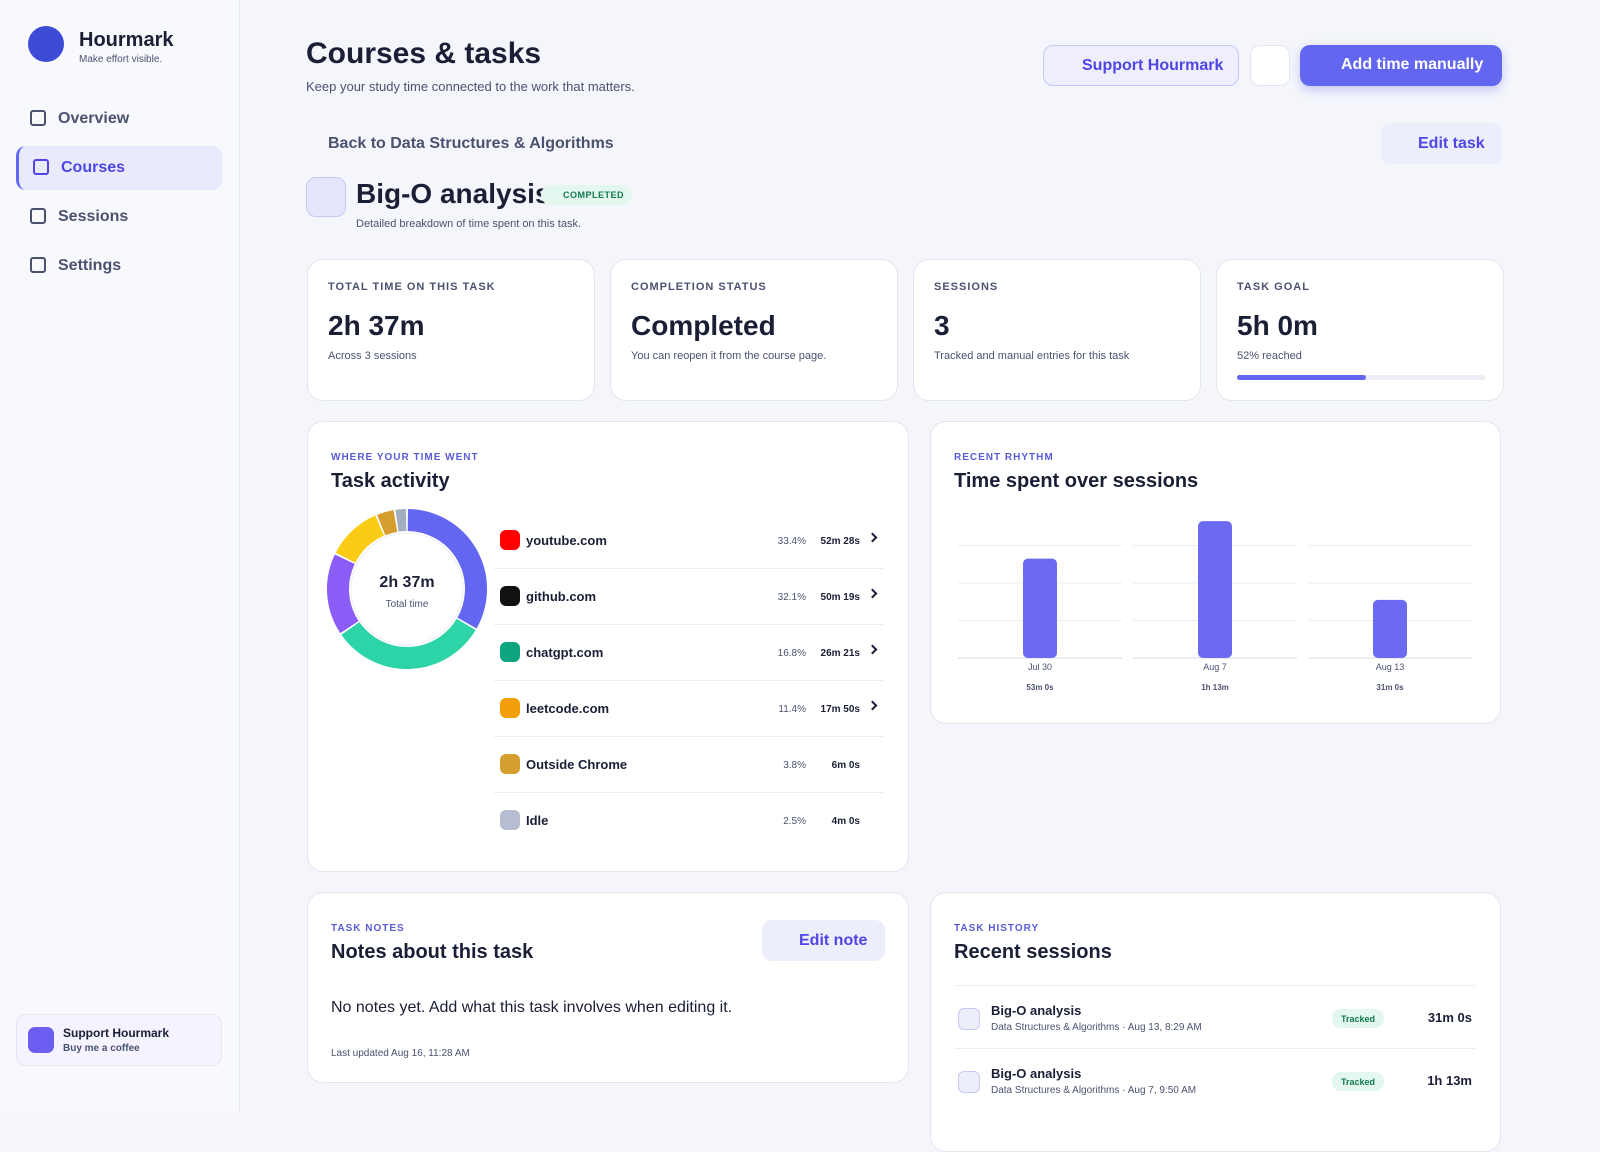 The height and width of the screenshot is (1152, 1600). Describe the element at coordinates (997, 928) in the screenshot. I see `eyebrow: TASK HISTORY` at that location.